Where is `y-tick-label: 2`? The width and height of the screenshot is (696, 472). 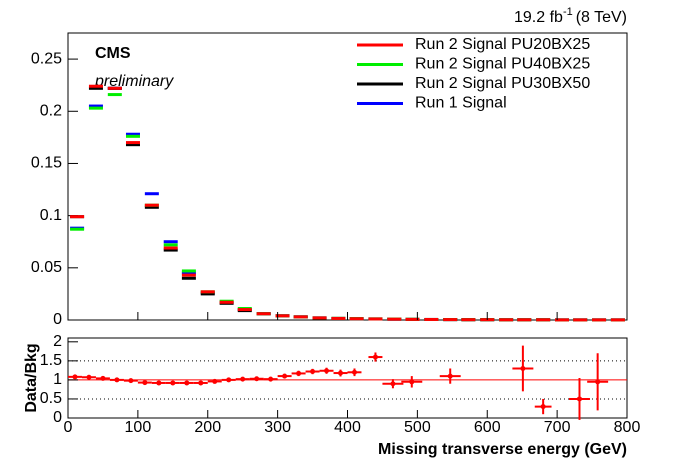
y-tick-label: 2 is located at coordinates (57, 341).